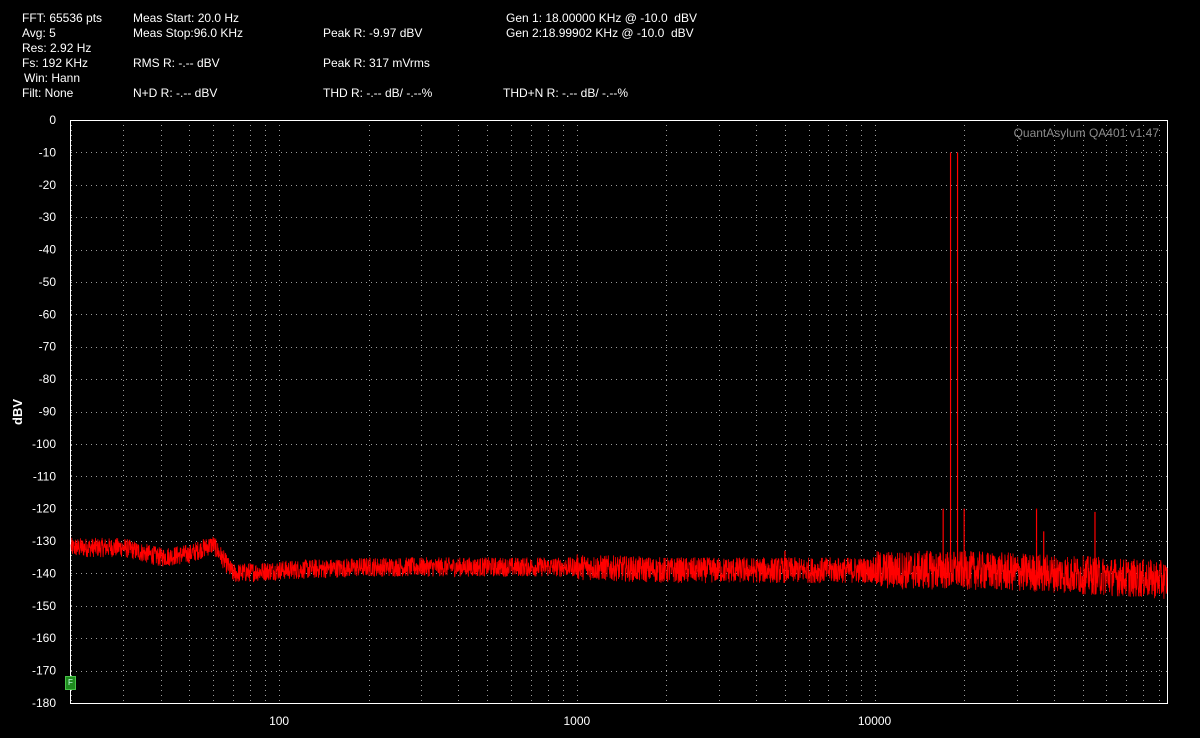 This screenshot has width=1200, height=738. Describe the element at coordinates (600, 33) in the screenshot. I see `gen2-readout: Gen 2:18.99902 KHz @ -10.0 dBV` at that location.